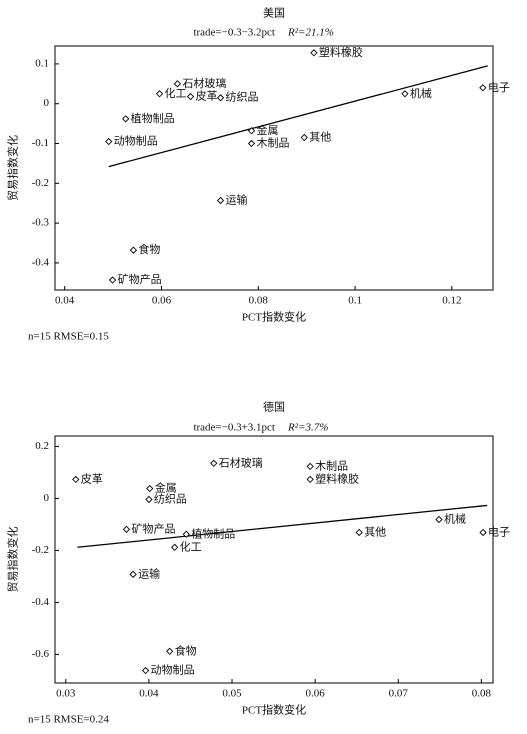 The height and width of the screenshot is (734, 527). Describe the element at coordinates (355, 301) in the screenshot. I see `x-tick-label: 0.1` at that location.